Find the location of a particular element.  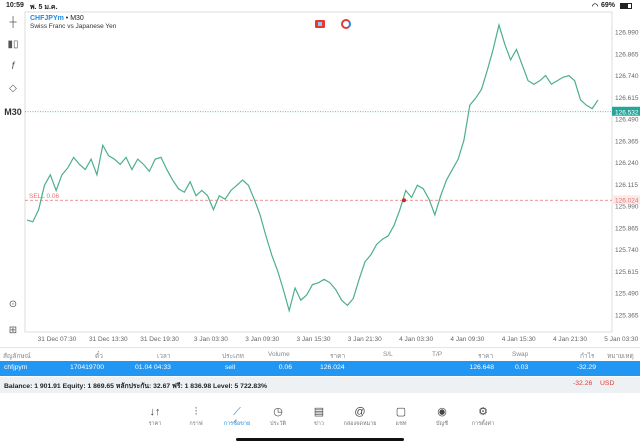

price-tick-label: 125.740 is located at coordinates (627, 250).